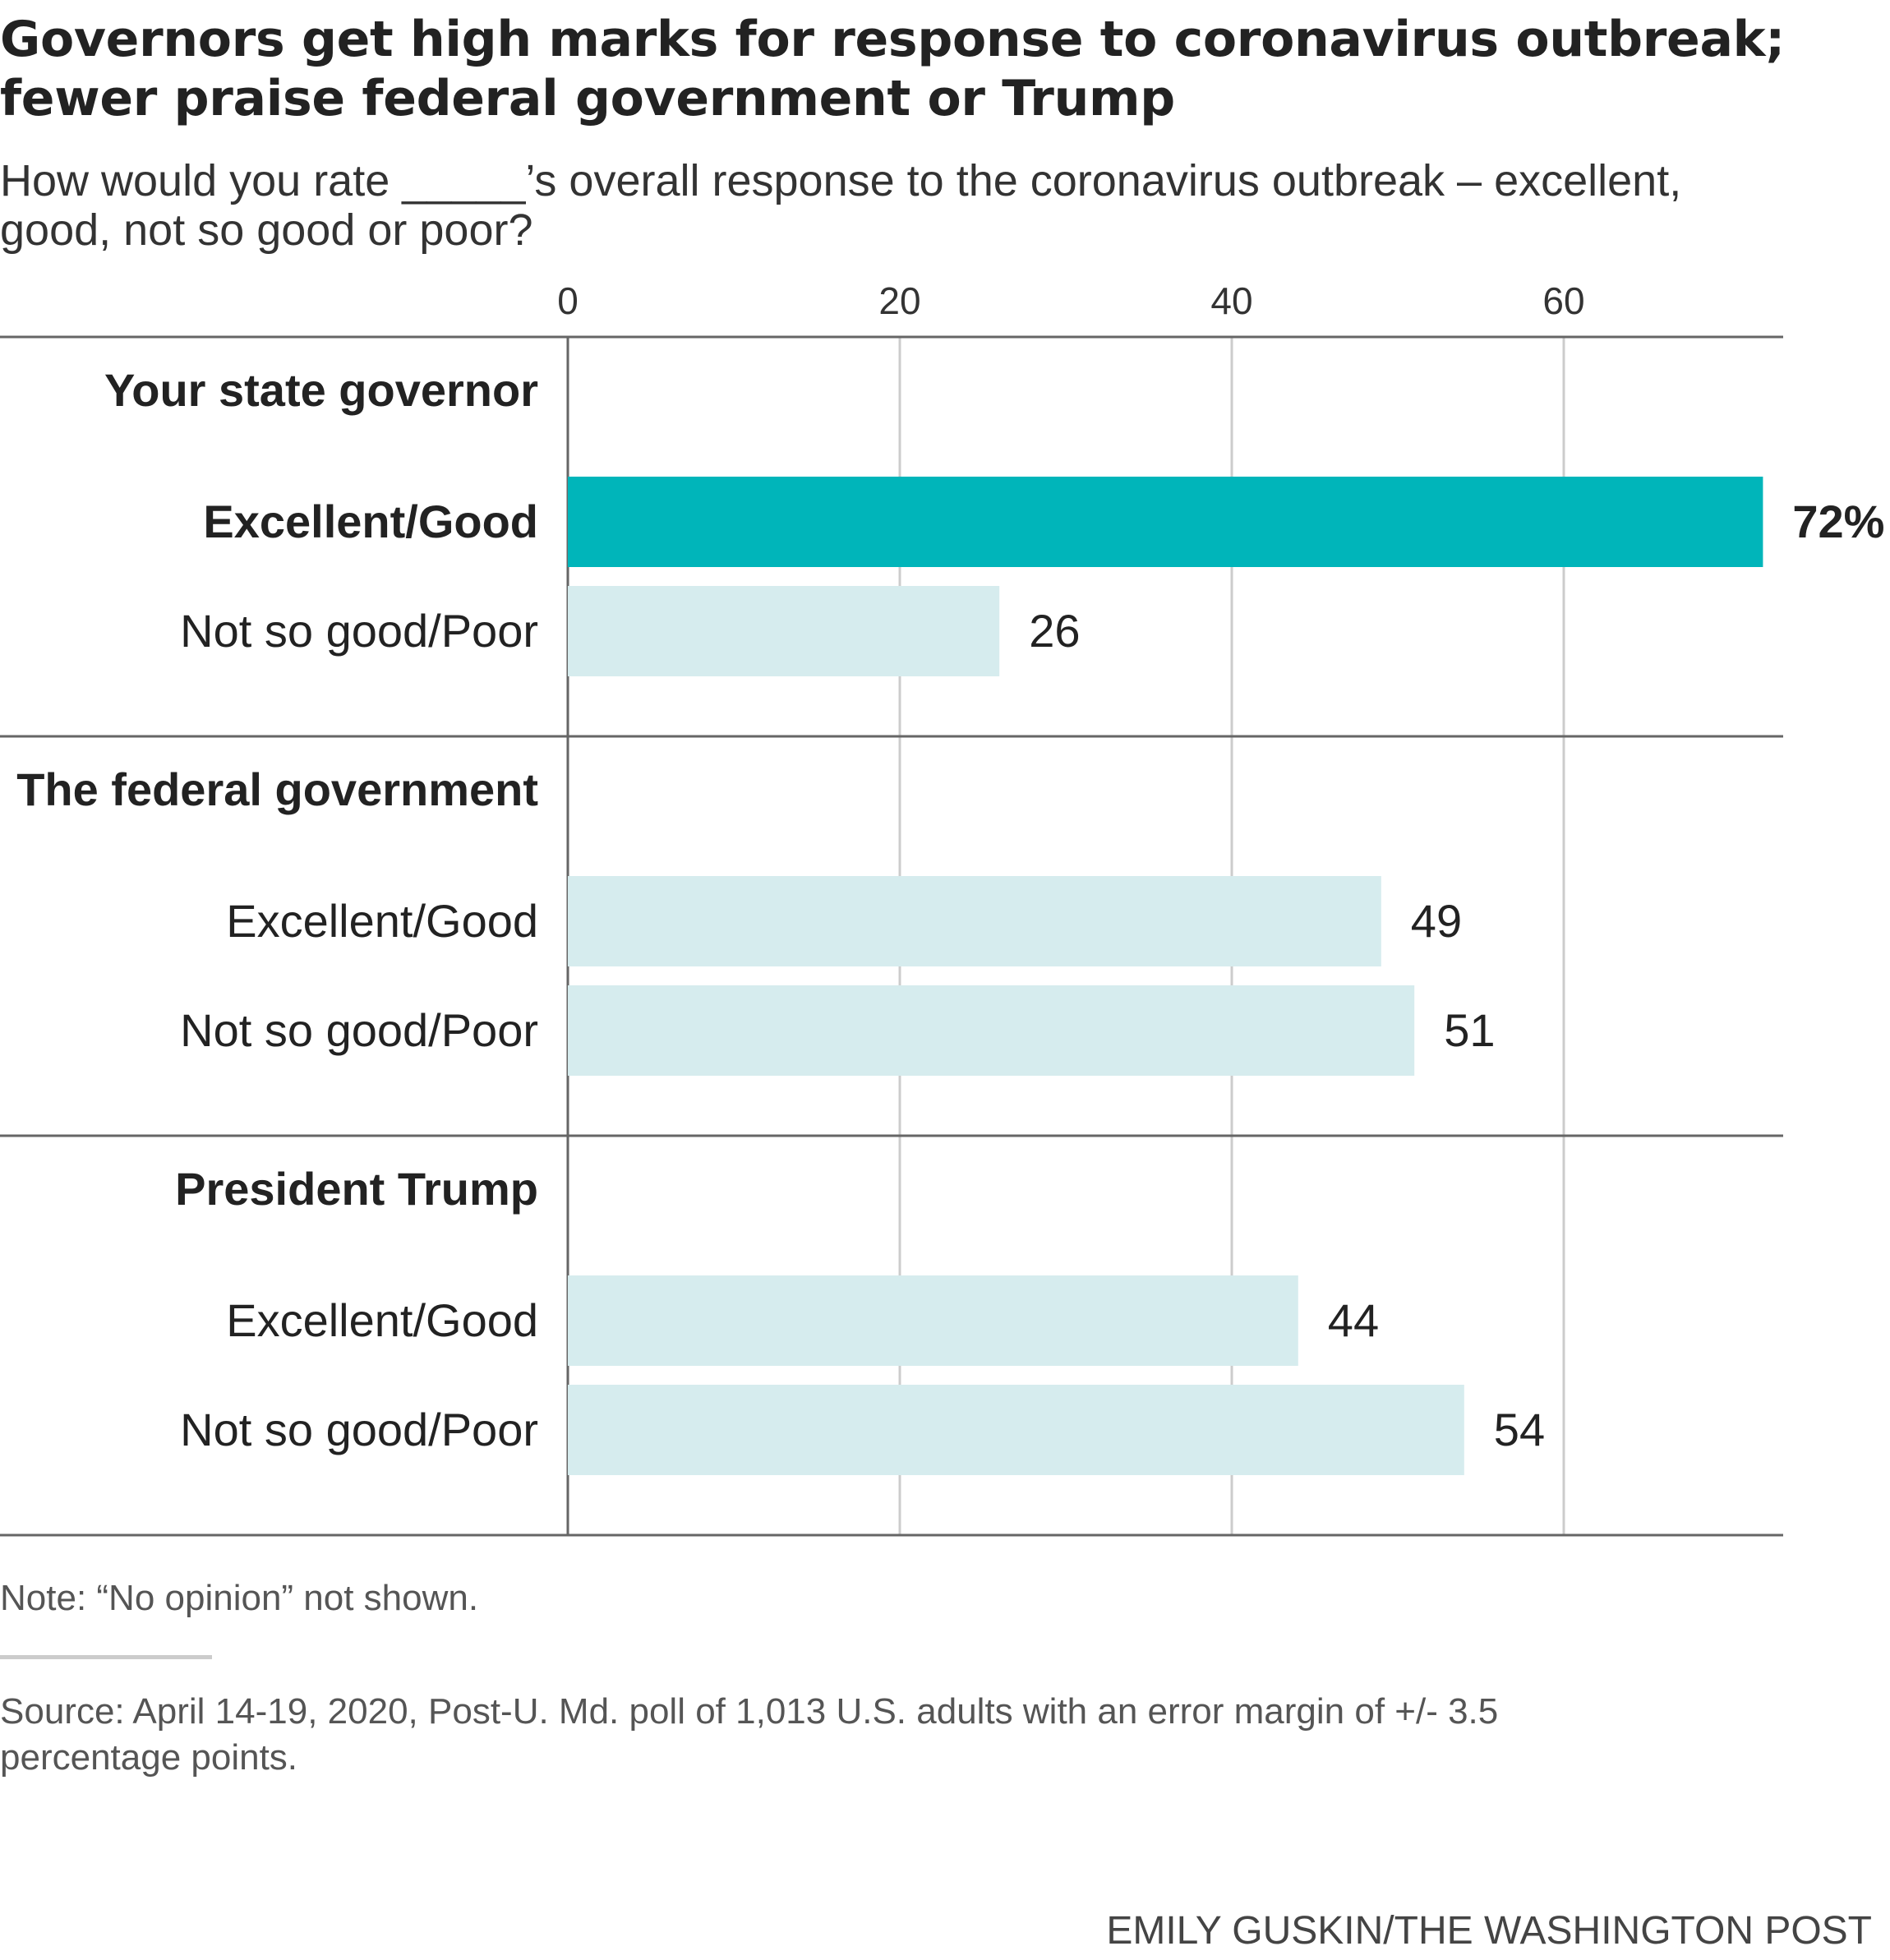  I want to click on source-line-2: percentage points., so click(149, 1757).